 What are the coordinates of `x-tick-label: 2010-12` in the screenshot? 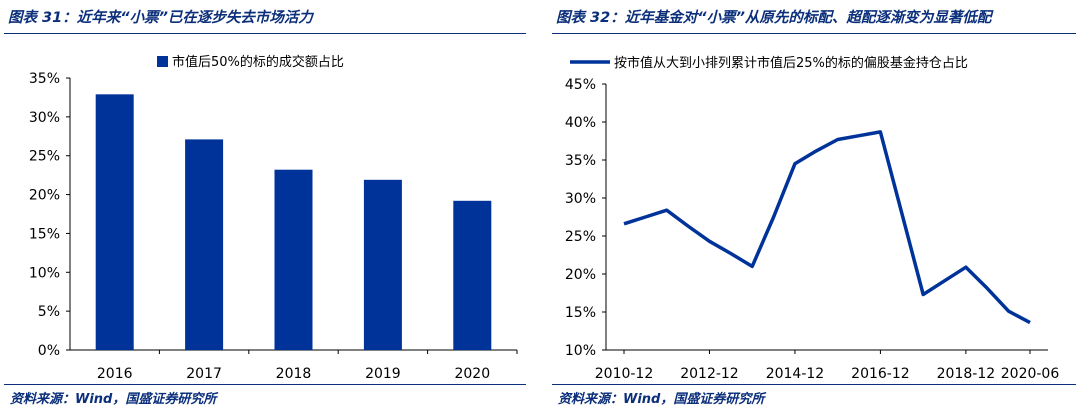 It's located at (624, 374).